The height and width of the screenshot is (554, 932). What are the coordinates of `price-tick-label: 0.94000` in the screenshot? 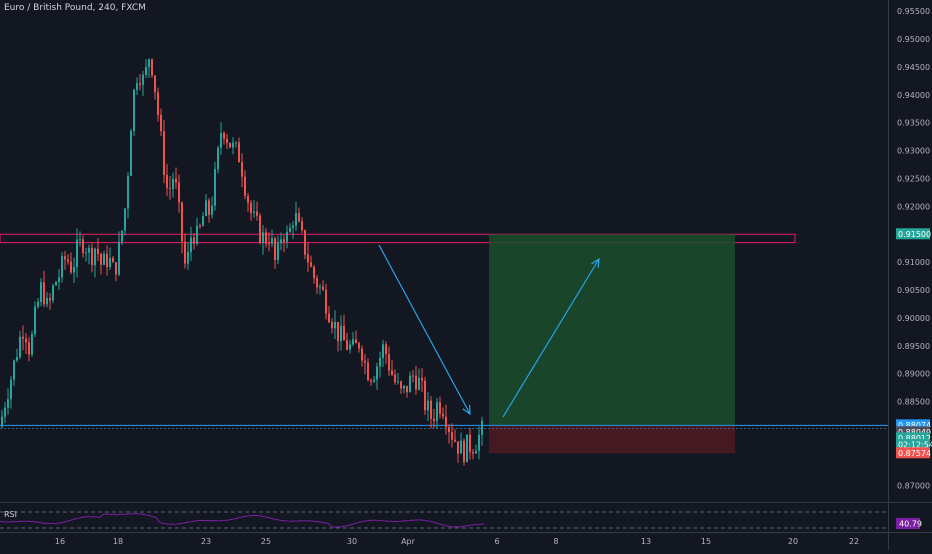 It's located at (913, 95).